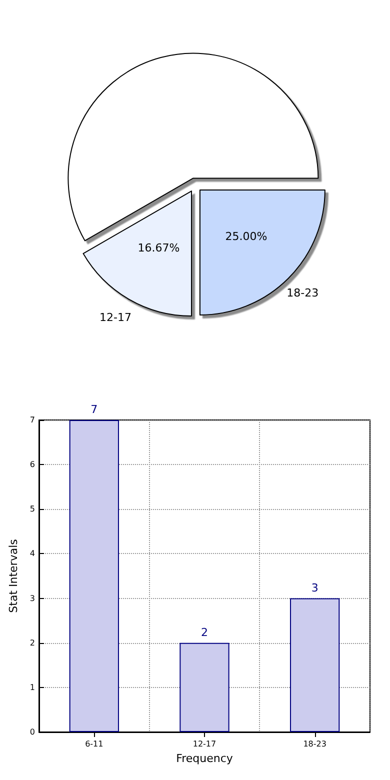 This screenshot has height=780, width=390. Describe the element at coordinates (205, 758) in the screenshot. I see `x-axis-title: Frequency` at that location.